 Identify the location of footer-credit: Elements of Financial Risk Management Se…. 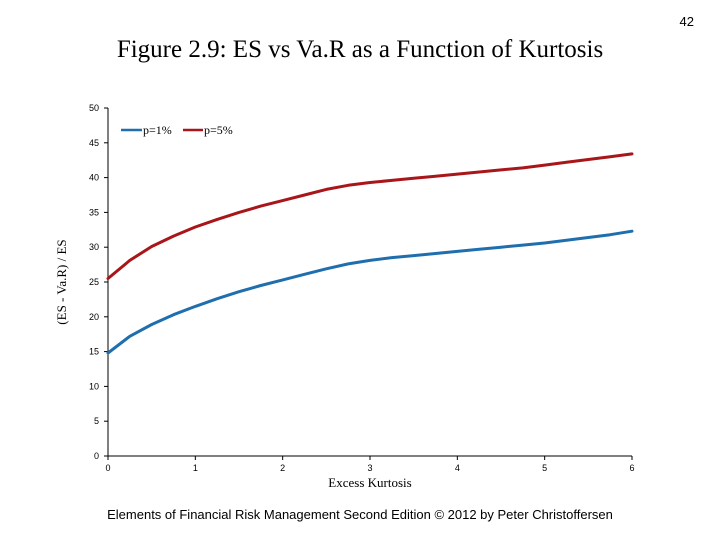
(360, 514).